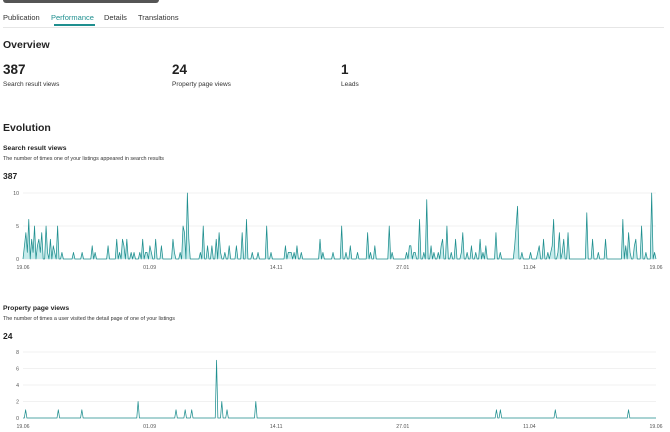 The height and width of the screenshot is (432, 670). Describe the element at coordinates (350, 84) in the screenshot. I see `metric-label-leads: Leads` at that location.